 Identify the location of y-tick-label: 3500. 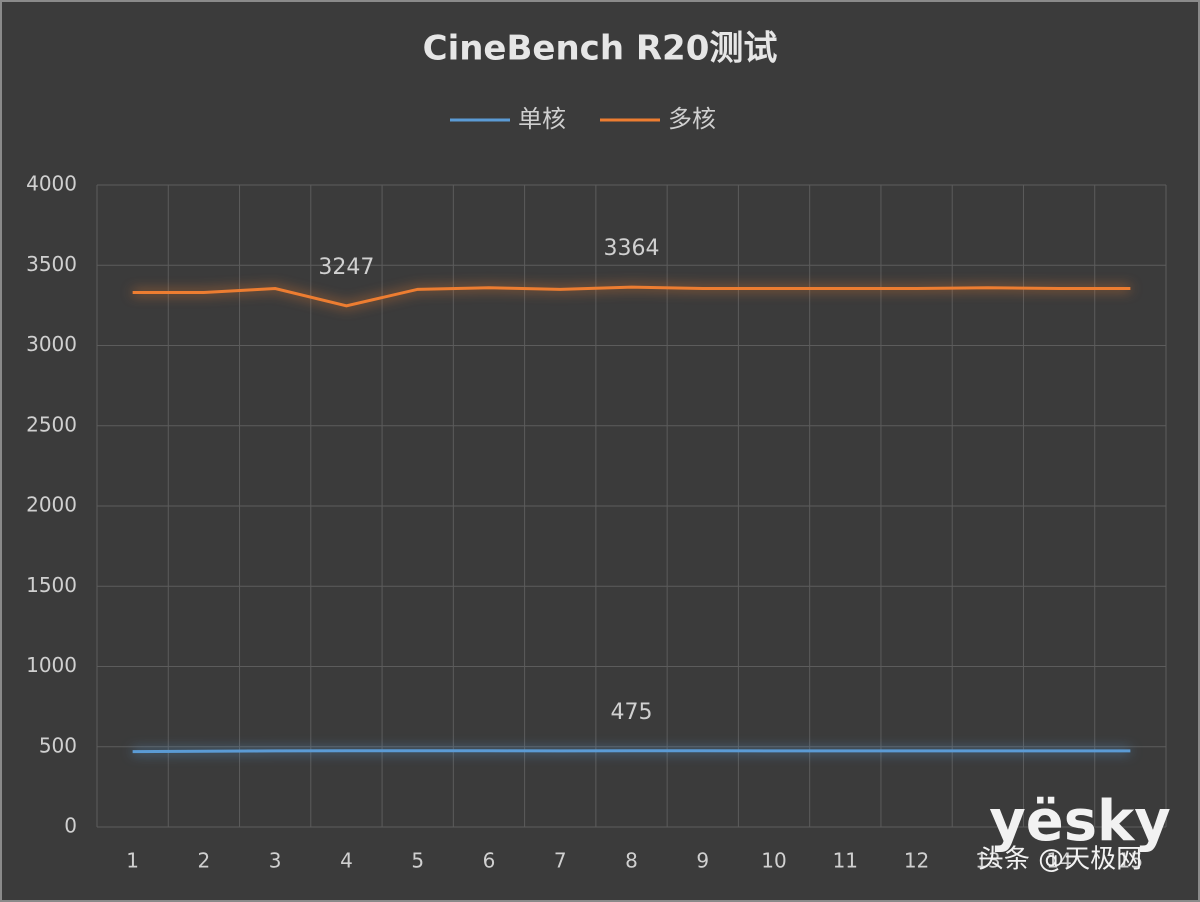
(51, 264).